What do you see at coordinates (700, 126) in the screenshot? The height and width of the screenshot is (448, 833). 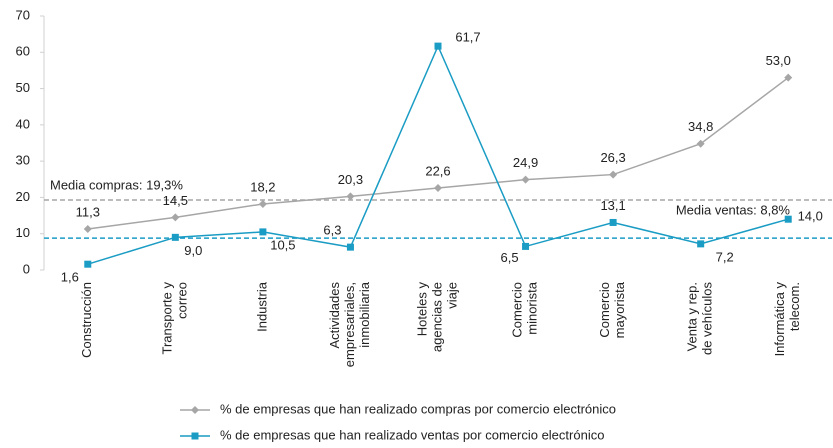 I see `data-label: 34,8` at bounding box center [700, 126].